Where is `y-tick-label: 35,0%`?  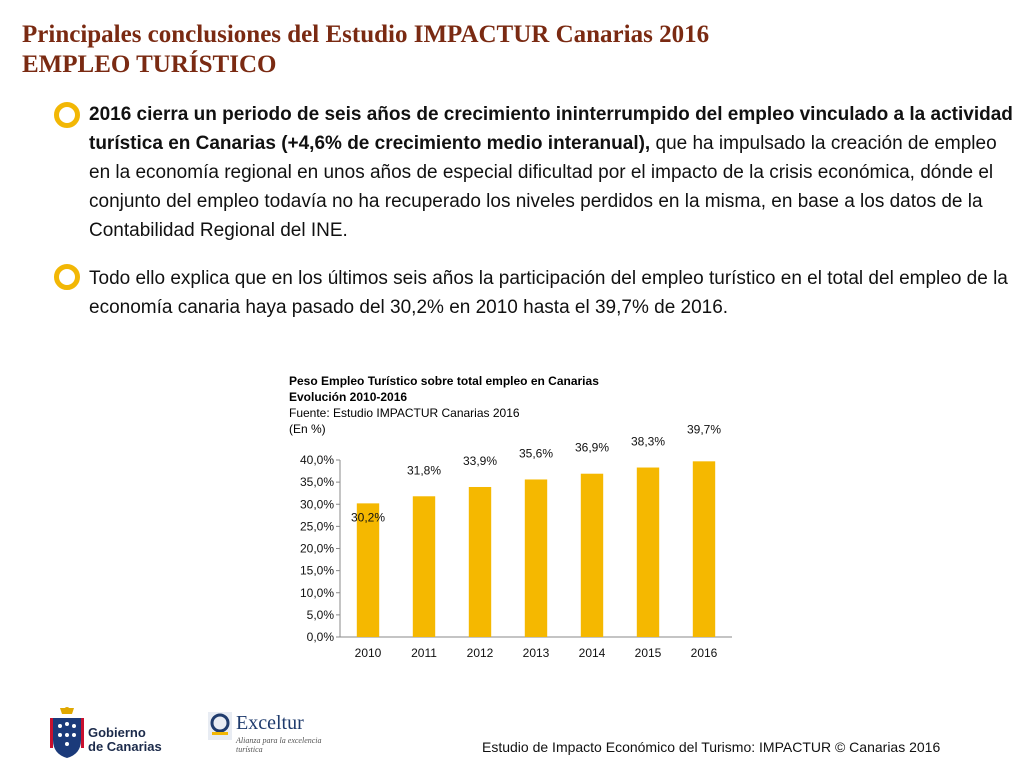 y-tick-label: 35,0% is located at coordinates (317, 482).